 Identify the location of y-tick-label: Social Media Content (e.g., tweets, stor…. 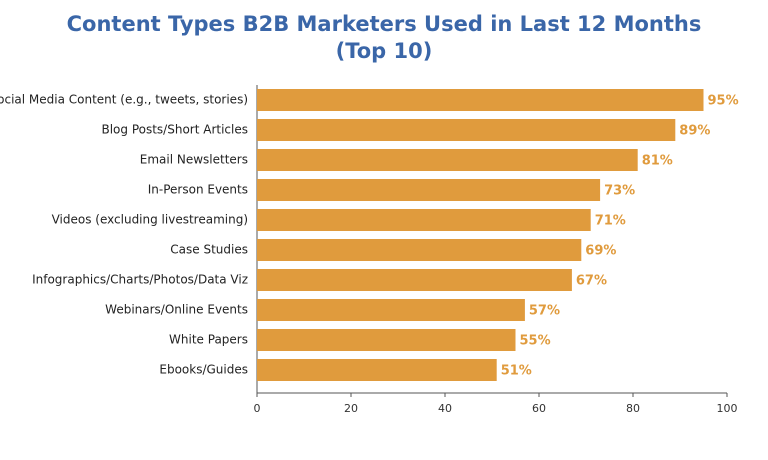
(124, 100).